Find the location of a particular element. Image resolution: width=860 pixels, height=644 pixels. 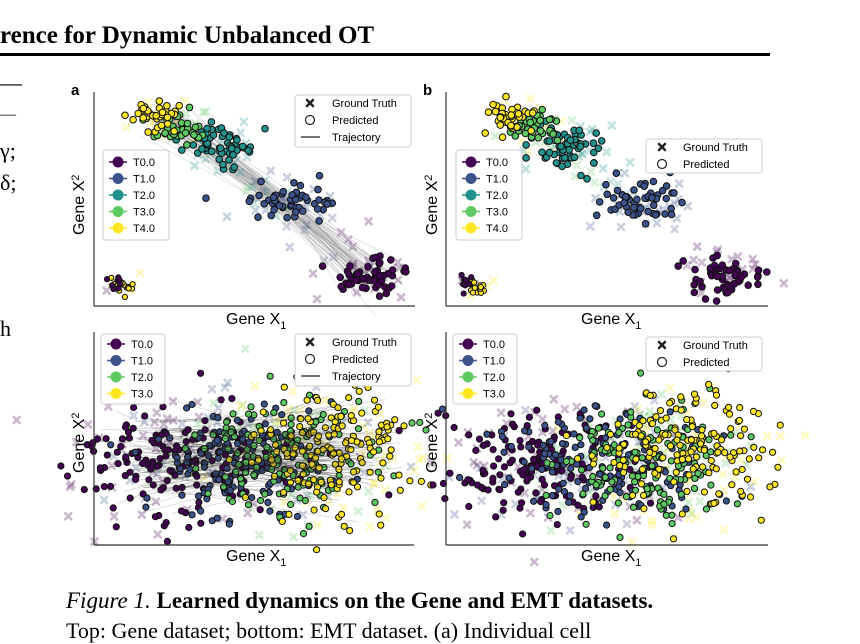

legend-time-label: T0.0 is located at coordinates (144, 163).